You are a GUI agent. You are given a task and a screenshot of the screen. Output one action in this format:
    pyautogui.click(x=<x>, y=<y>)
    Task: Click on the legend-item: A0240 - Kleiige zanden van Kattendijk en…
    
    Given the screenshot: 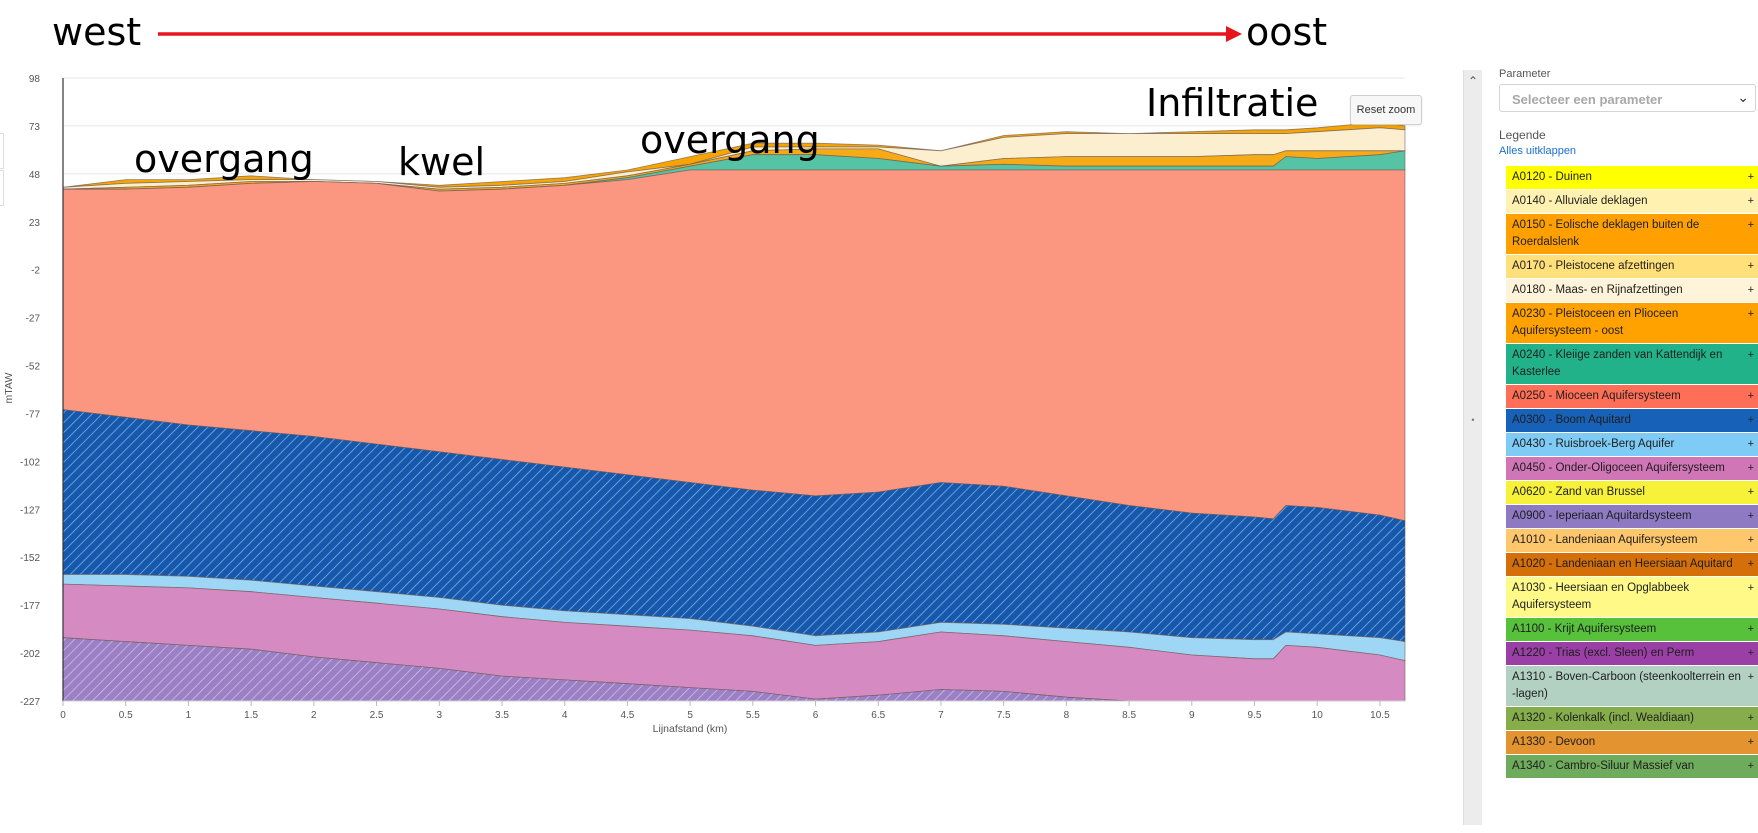 What is the action you would take?
    pyautogui.click(x=1632, y=364)
    